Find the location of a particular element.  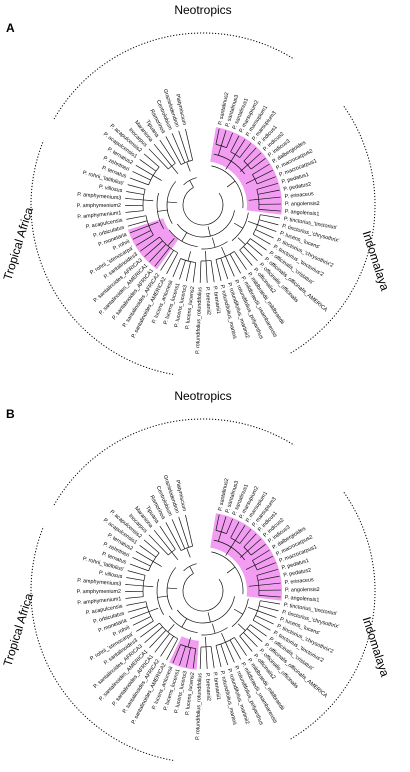

root-arc is located at coordinates (203, 592).